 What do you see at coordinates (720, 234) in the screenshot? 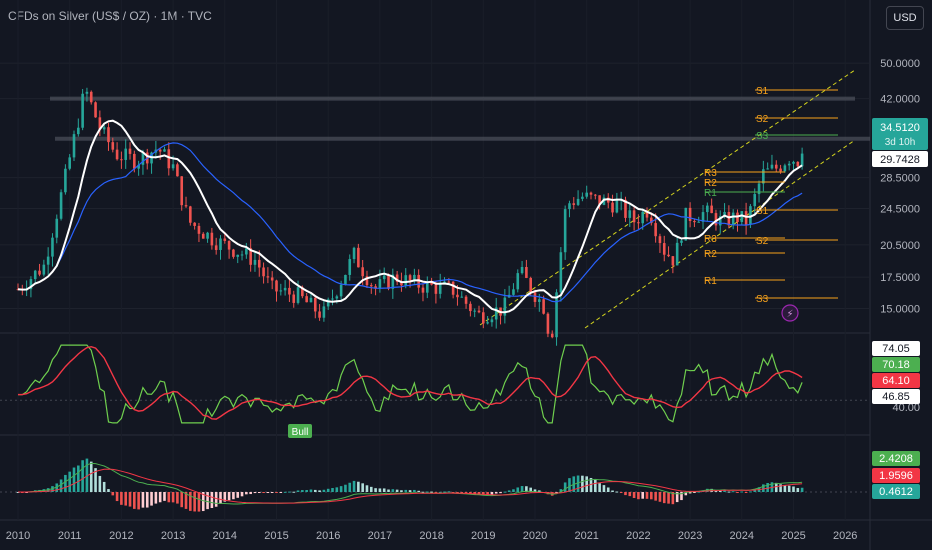
I see `channel-lower-line` at bounding box center [720, 234].